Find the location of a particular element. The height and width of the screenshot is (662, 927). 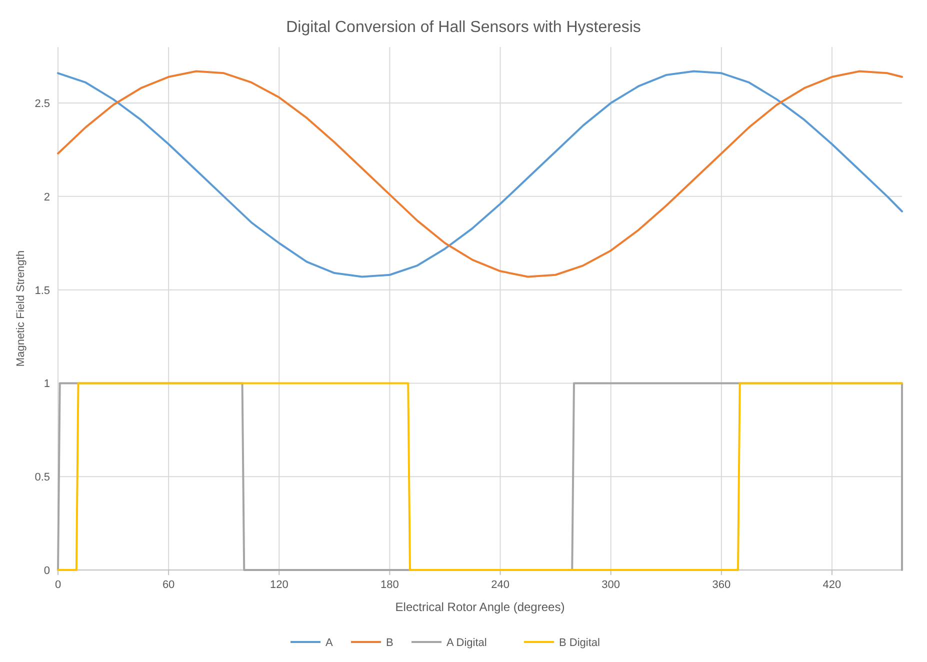

y-tick-label: 2 is located at coordinates (47, 197).